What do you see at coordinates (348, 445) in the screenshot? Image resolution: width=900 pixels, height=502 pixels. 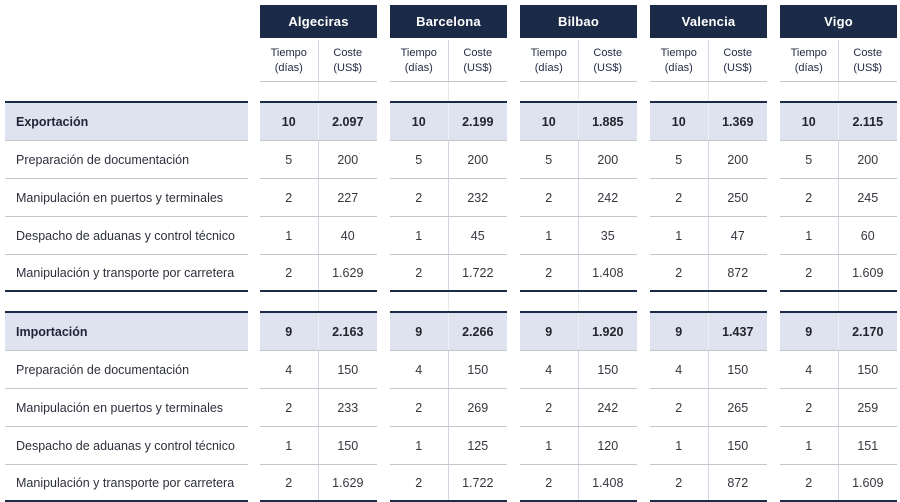 I see `cost-value-cell: 150` at bounding box center [348, 445].